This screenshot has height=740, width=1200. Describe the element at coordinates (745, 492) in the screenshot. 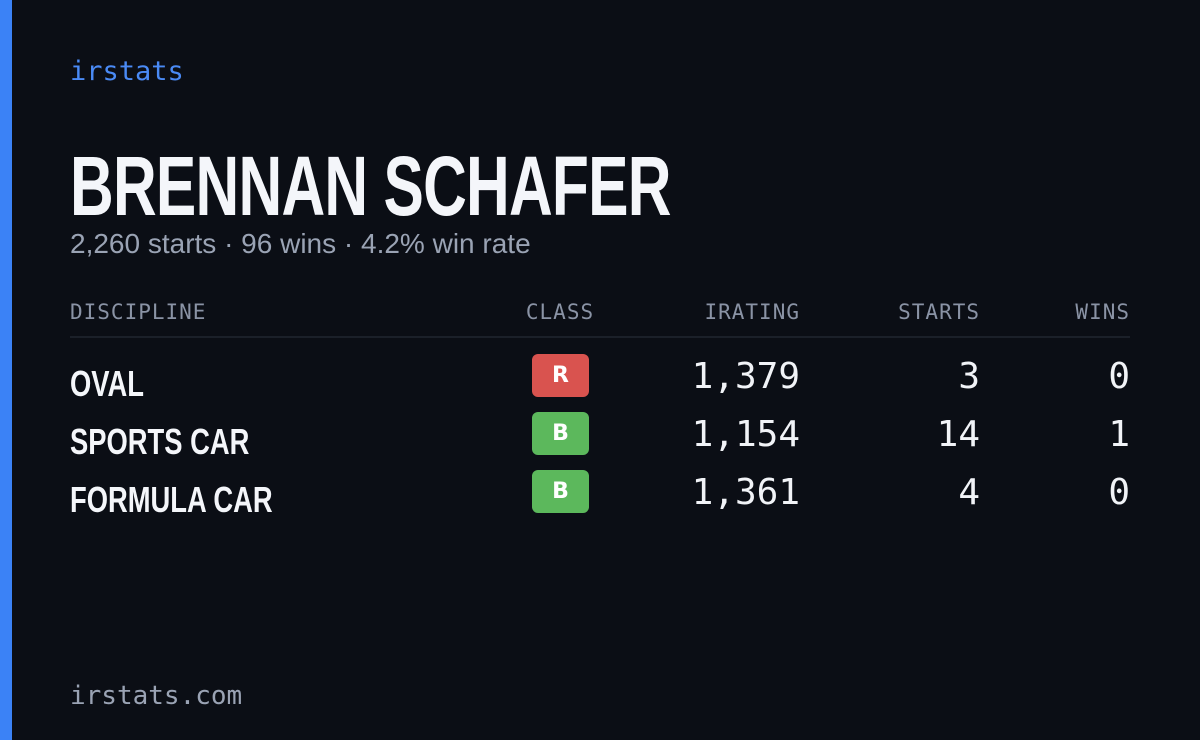

I see `irating: 1,361` at that location.